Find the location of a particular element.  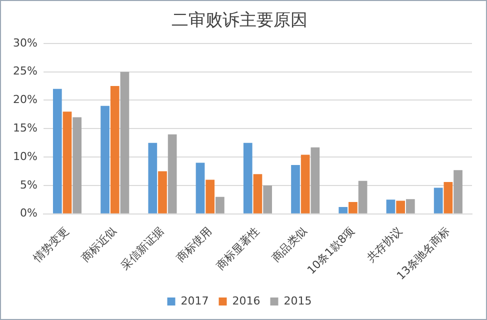

y-tick-label: 30% is located at coordinates (25, 43).